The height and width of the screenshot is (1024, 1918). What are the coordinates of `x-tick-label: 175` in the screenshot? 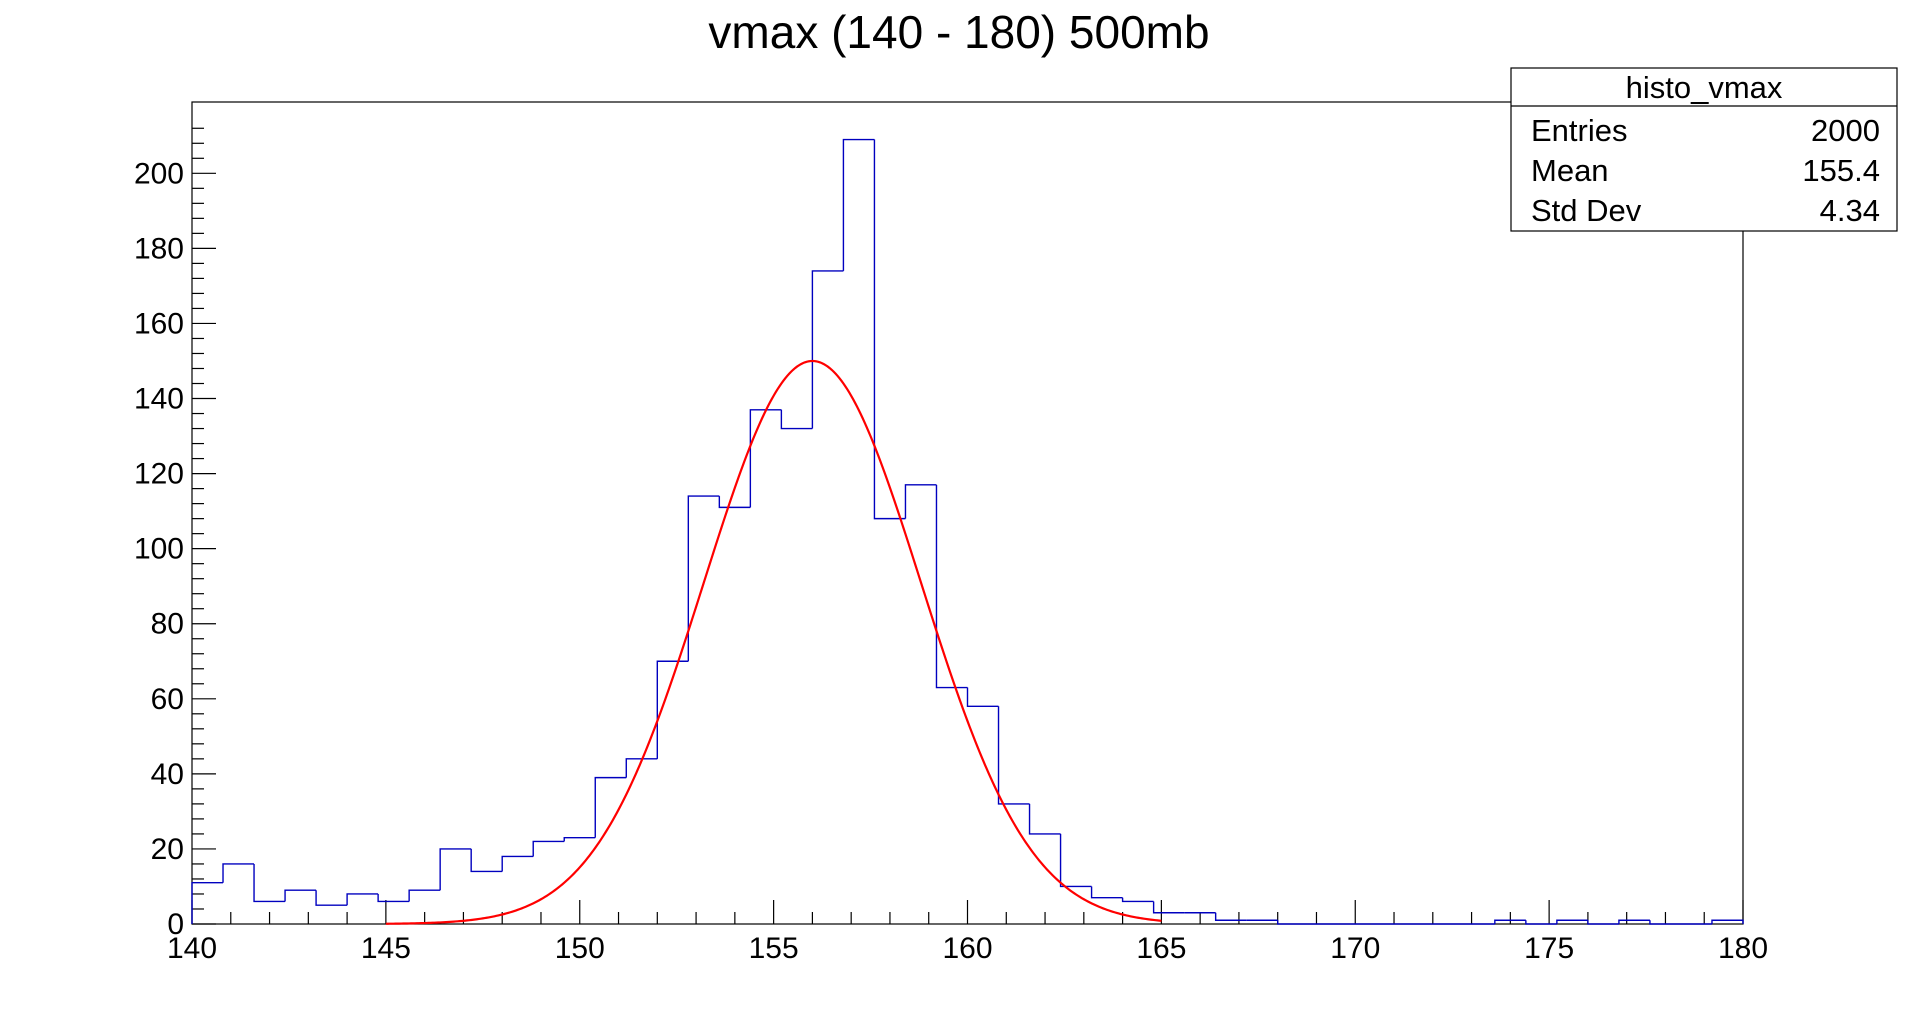 It's located at (1549, 948).